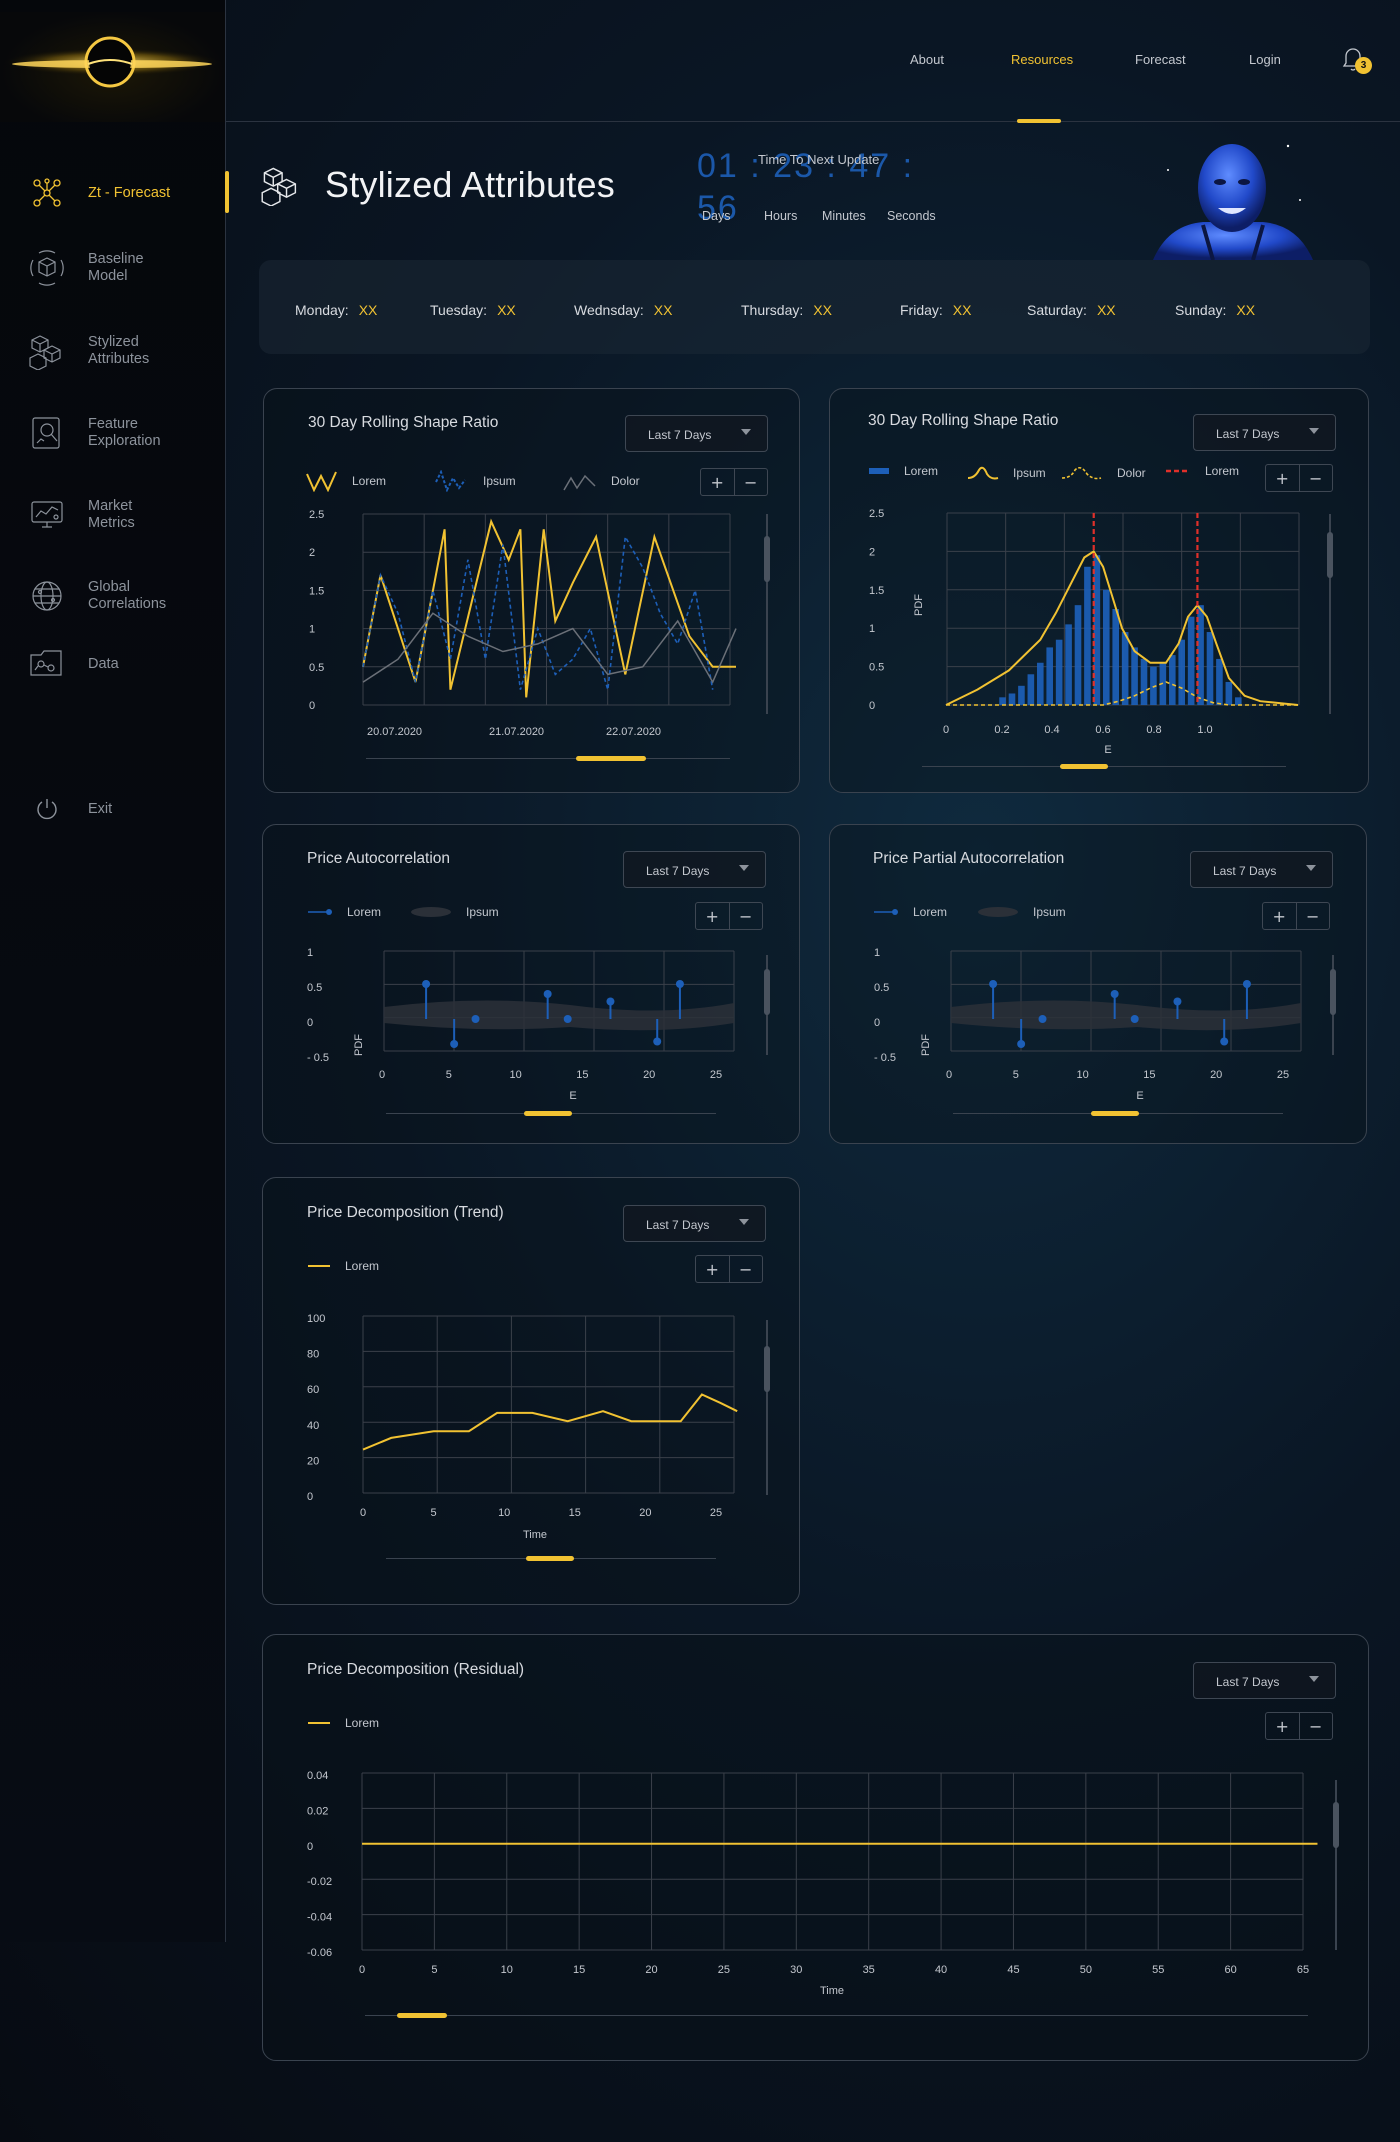  What do you see at coordinates (112, 67) in the screenshot?
I see `logo` at bounding box center [112, 67].